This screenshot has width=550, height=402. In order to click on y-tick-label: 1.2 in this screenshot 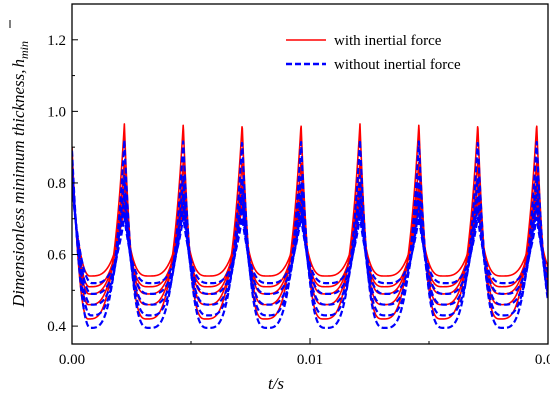, I will do `click(56, 41)`.